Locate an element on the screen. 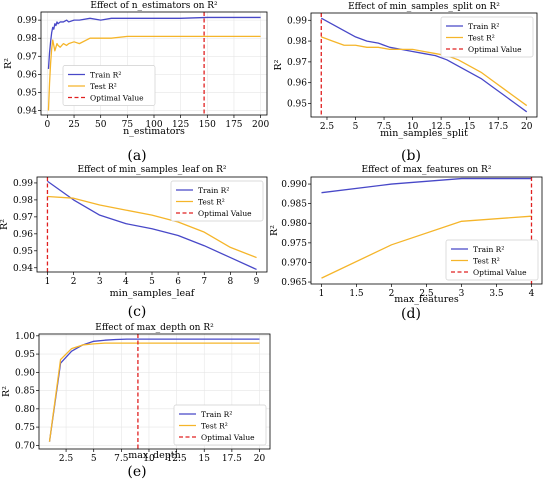  y-tick-label: 0.980 is located at coordinates (294, 224).